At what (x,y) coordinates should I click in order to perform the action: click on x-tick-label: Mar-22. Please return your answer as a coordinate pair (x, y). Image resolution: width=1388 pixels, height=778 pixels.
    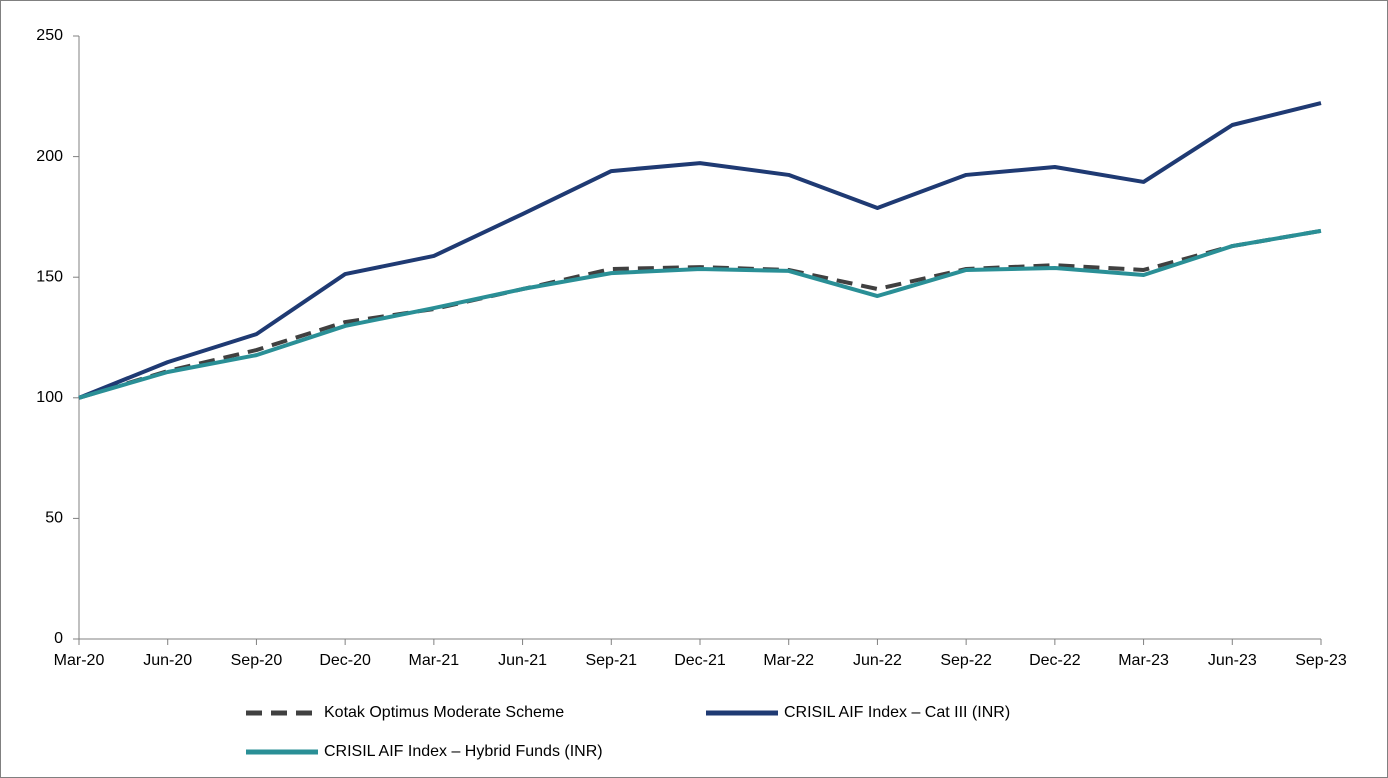
    Looking at the image, I should click on (788, 660).